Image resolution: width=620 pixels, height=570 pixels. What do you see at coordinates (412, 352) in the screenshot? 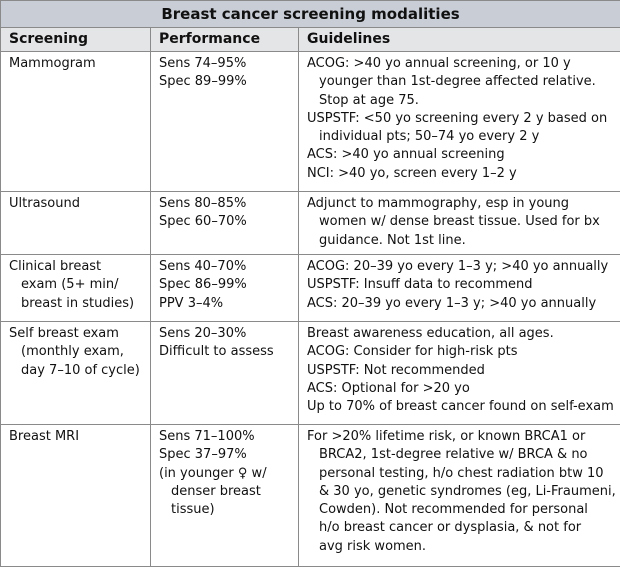
I see `cell-line: ACOG: Consider for high-risk pts` at bounding box center [412, 352].